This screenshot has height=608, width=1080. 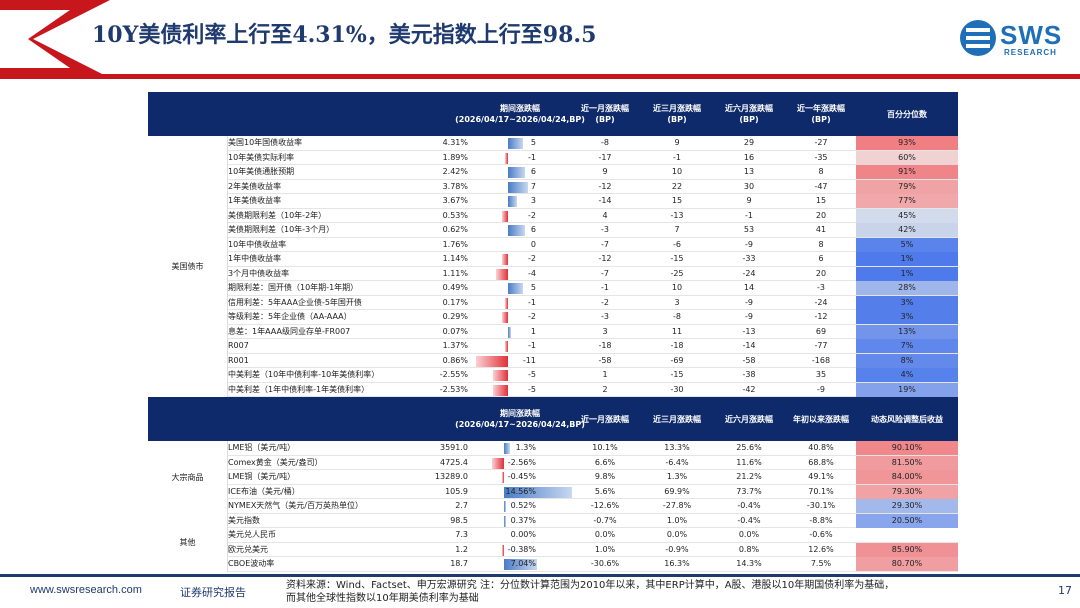 I want to click on row-3m: 9, so click(x=677, y=142).